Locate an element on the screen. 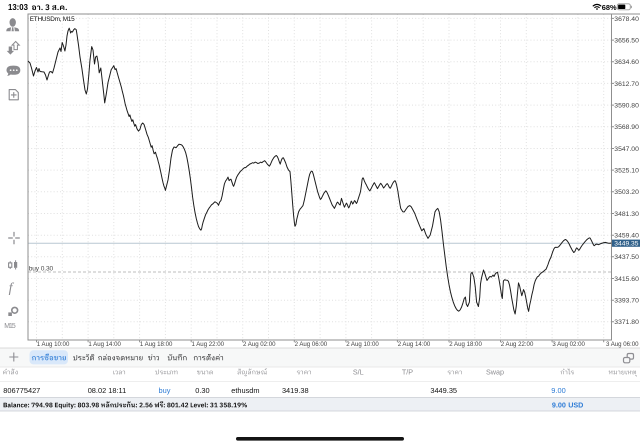 The height and width of the screenshot is (447, 640). svg-text: ETHUSDm, M15 is located at coordinates (52, 19).